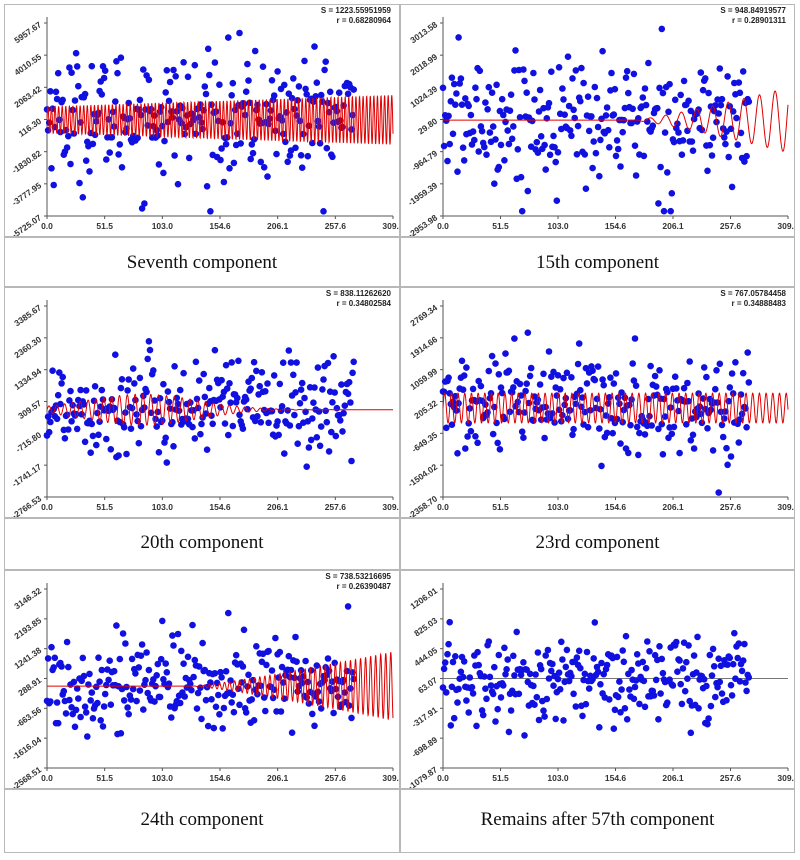 The width and height of the screenshot is (800, 860). What do you see at coordinates (753, 293) in the screenshot?
I see `stats-label: S = 767.05784458` at bounding box center [753, 293].